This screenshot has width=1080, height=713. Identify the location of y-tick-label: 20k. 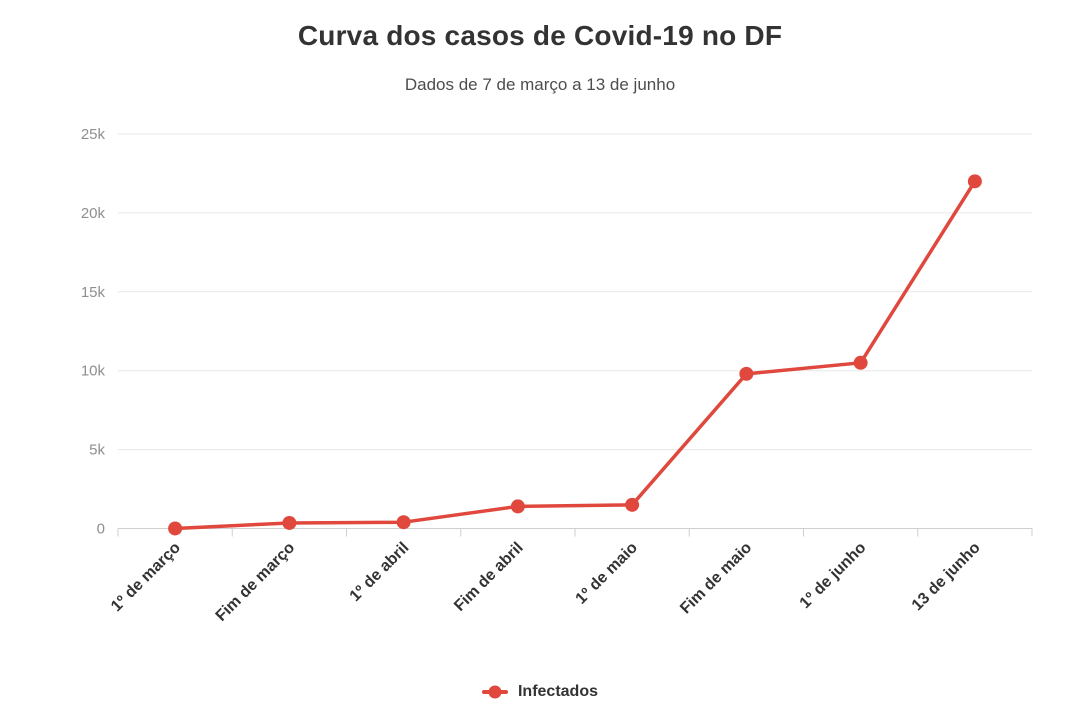
(93, 213).